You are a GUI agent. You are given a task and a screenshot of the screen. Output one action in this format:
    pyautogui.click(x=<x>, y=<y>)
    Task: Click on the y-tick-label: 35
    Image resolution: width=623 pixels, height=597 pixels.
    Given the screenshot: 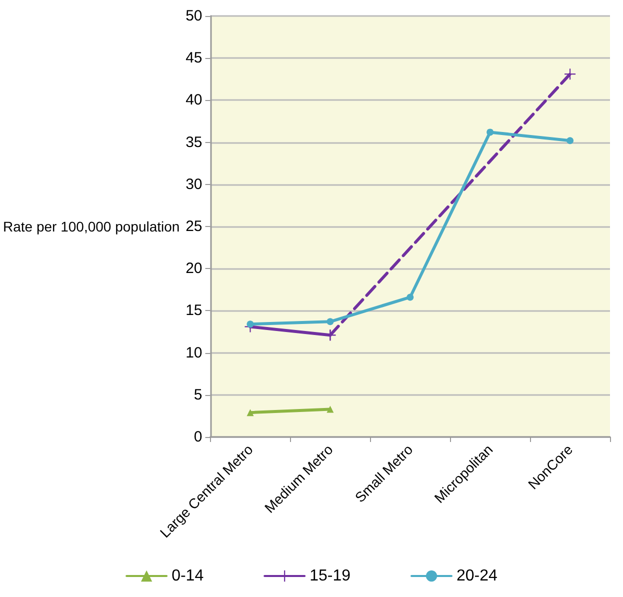 What is the action you would take?
    pyautogui.click(x=194, y=142)
    